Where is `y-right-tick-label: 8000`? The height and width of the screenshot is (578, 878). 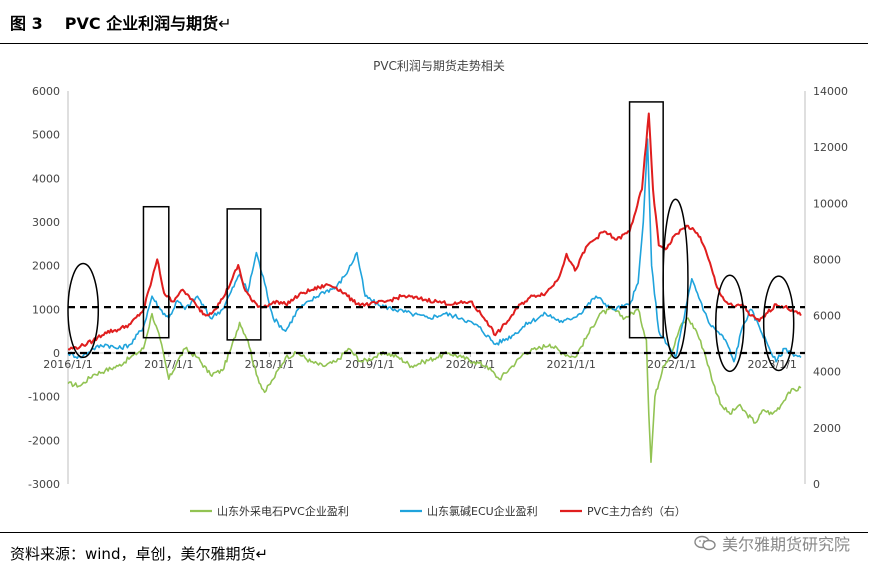
y-right-tick-label: 8000 is located at coordinates (827, 259).